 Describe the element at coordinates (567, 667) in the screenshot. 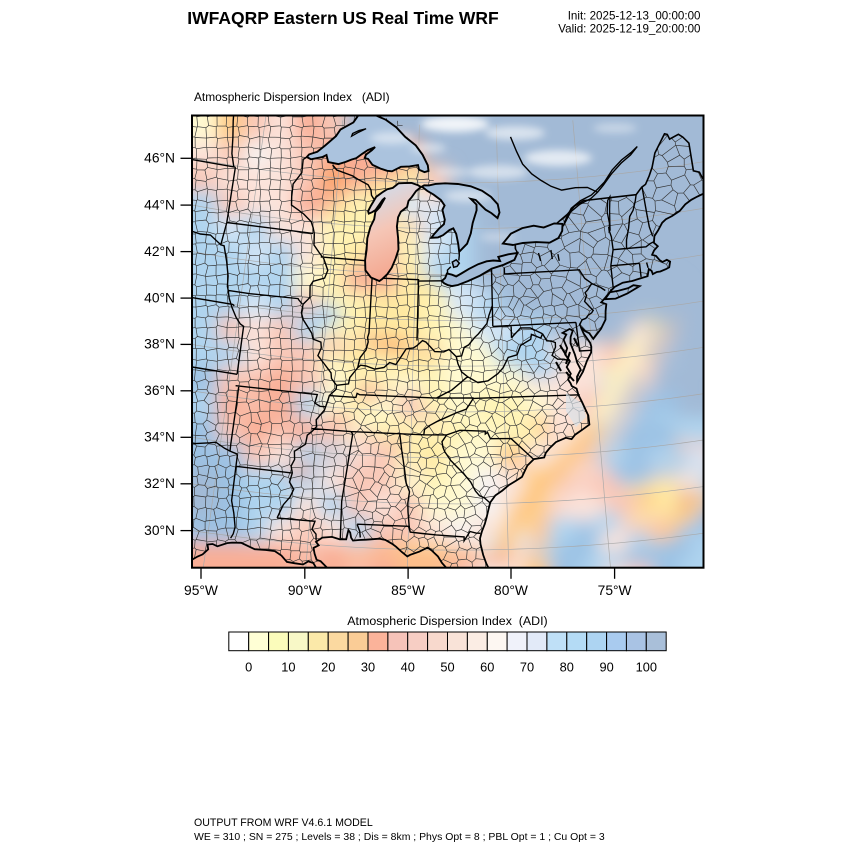

I see `svg-text: 80` at that location.